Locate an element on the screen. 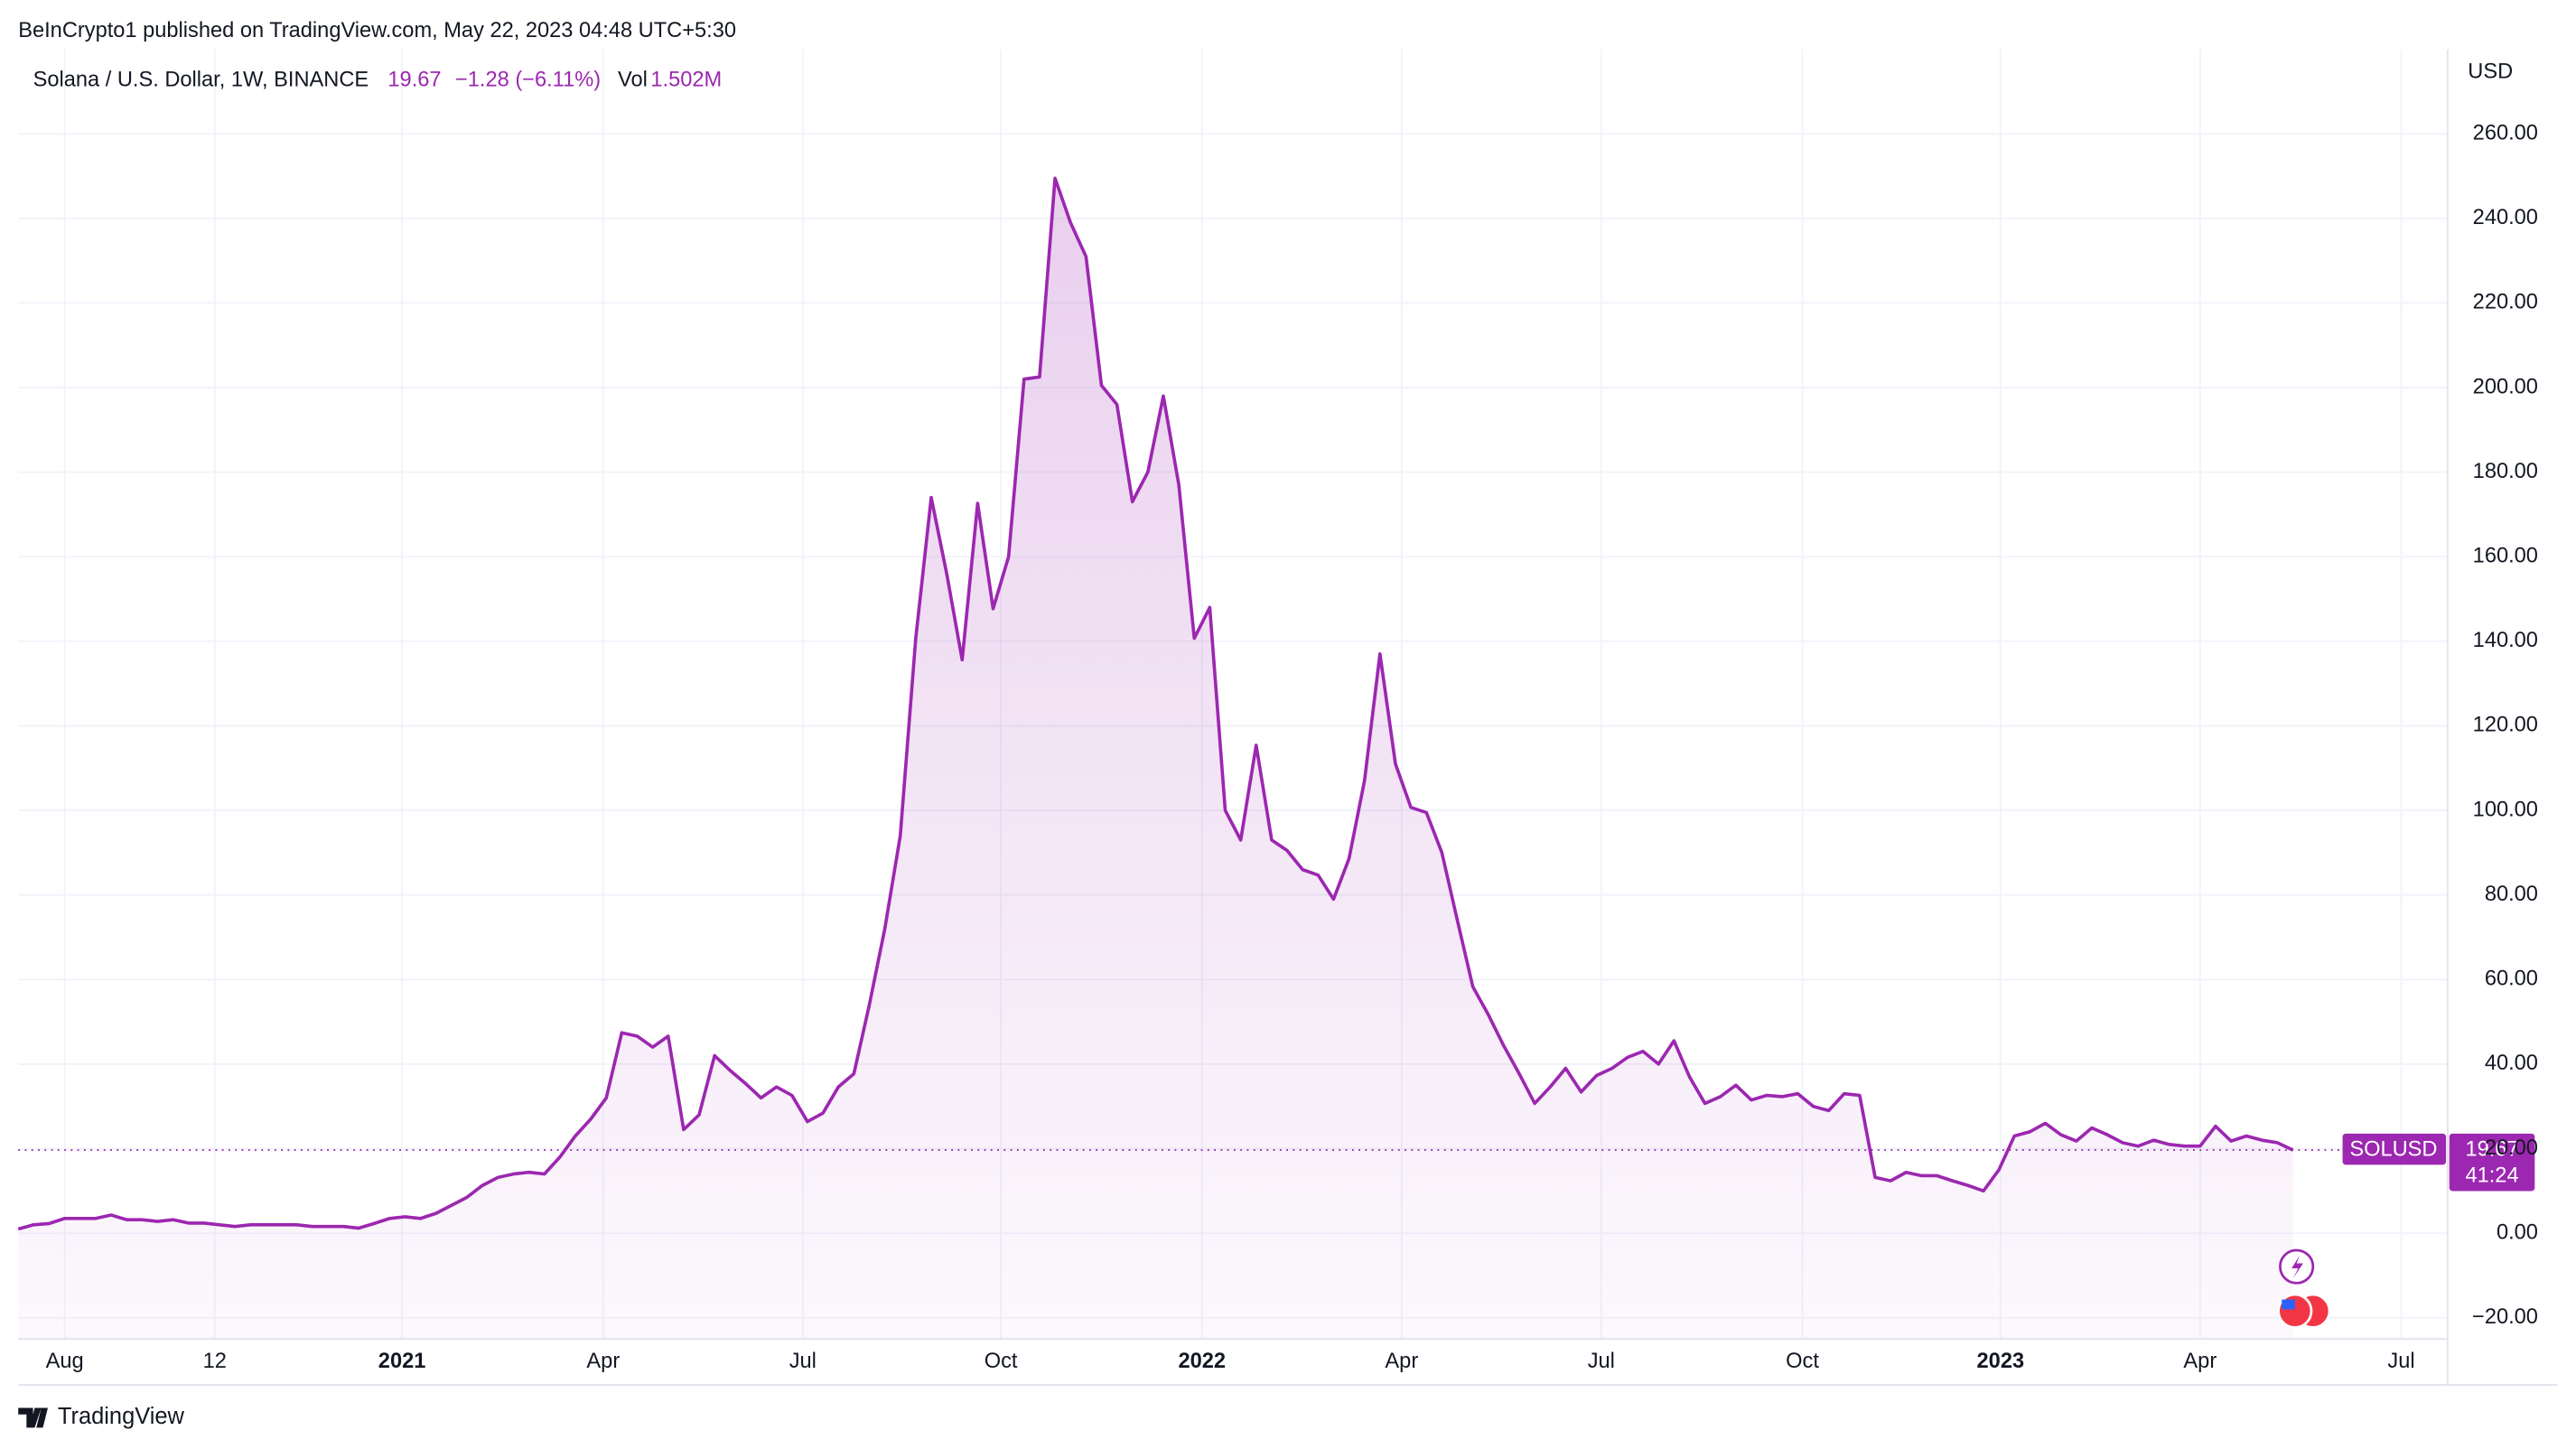 This screenshot has height=1449, width=2576. last-price: 19.67 is located at coordinates (414, 79).